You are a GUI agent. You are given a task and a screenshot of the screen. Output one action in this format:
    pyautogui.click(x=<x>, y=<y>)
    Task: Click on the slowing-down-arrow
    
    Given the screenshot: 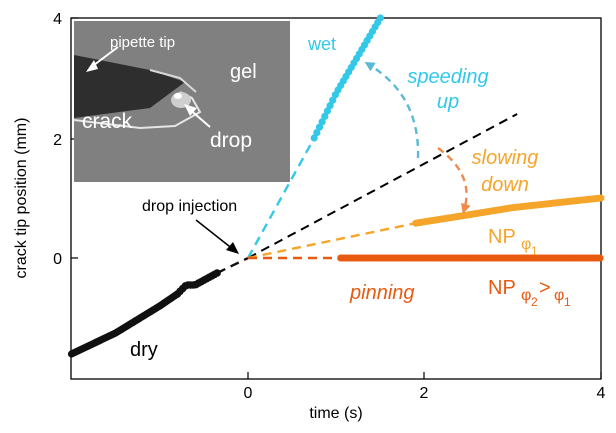 What is the action you would take?
    pyautogui.click(x=454, y=180)
    